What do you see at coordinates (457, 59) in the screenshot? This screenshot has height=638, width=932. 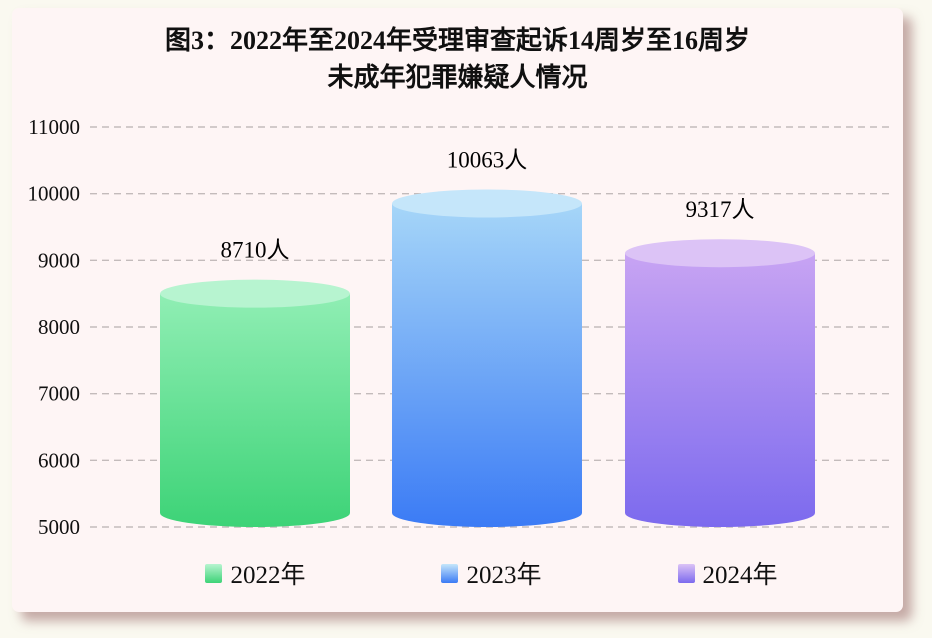 I see `chart-title: 图3：2022年至2024年受理审查起诉14周岁至16周岁 未成年犯罪嫌疑人情况` at bounding box center [457, 59].